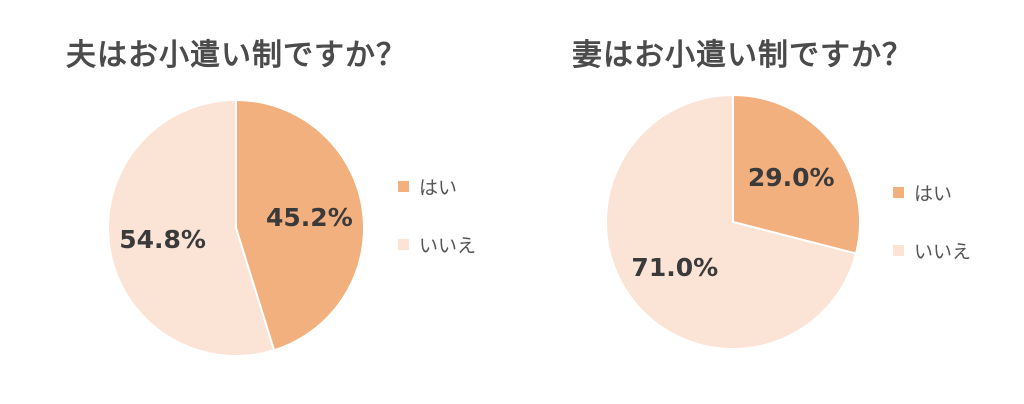  Describe the element at coordinates (791, 177) in the screenshot. I see `pie-data-label-yes: 29.0%` at that location.